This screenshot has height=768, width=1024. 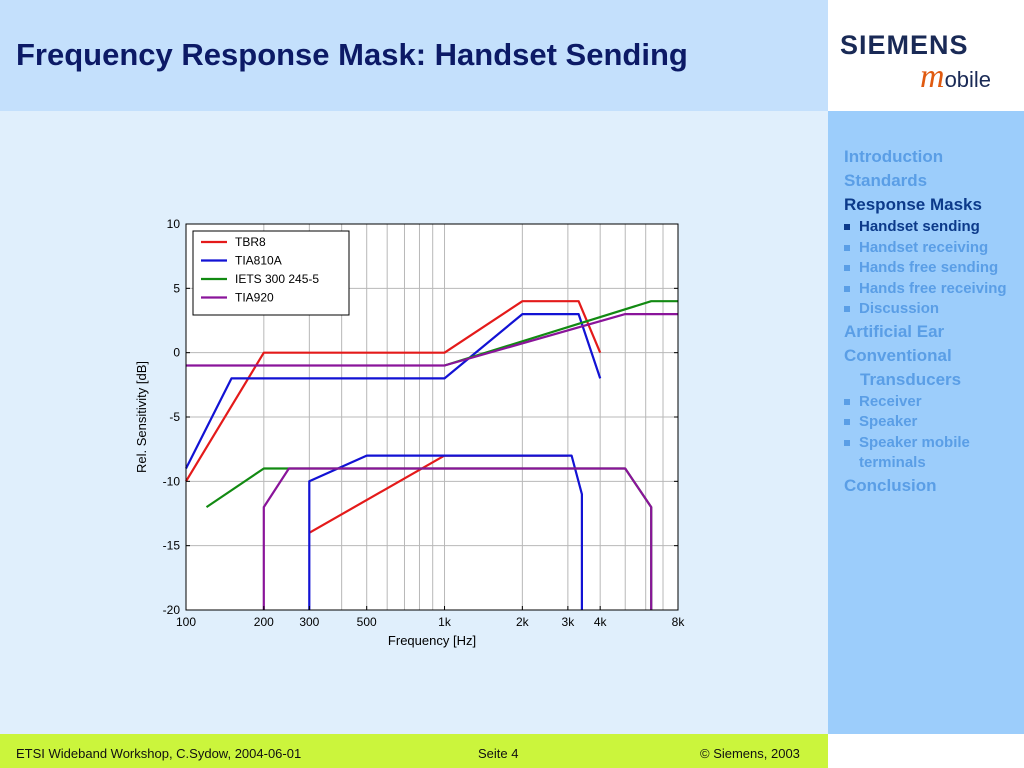 I want to click on series-line-tbr8, so click(x=393, y=391).